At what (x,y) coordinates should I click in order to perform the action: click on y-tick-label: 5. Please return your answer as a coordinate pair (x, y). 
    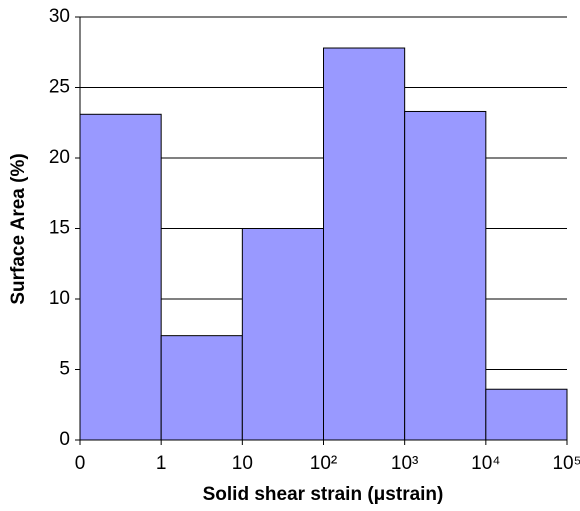
    Looking at the image, I should click on (64, 369).